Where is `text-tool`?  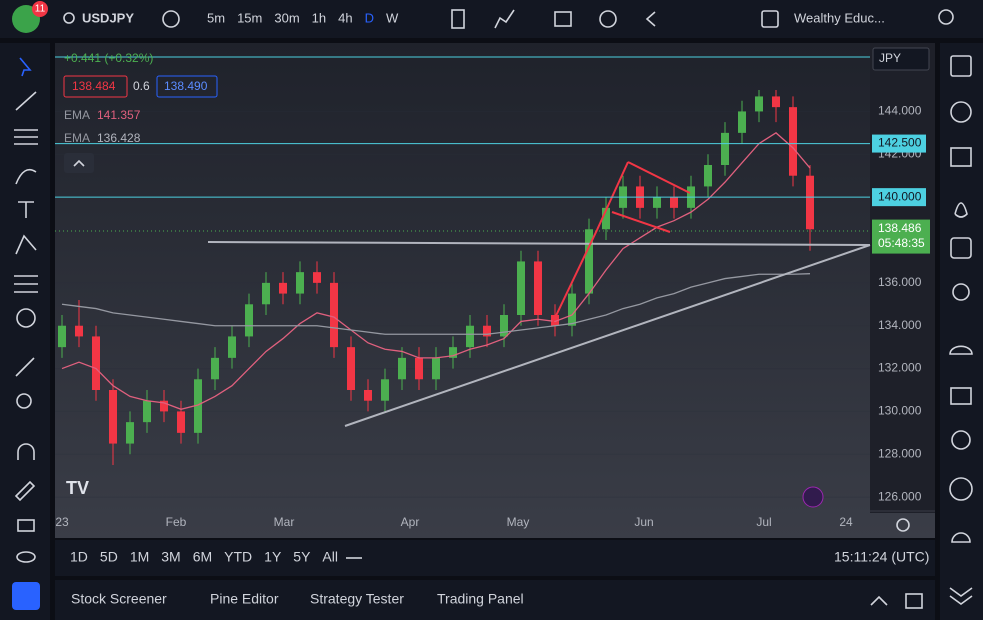
text-tool is located at coordinates (26, 209).